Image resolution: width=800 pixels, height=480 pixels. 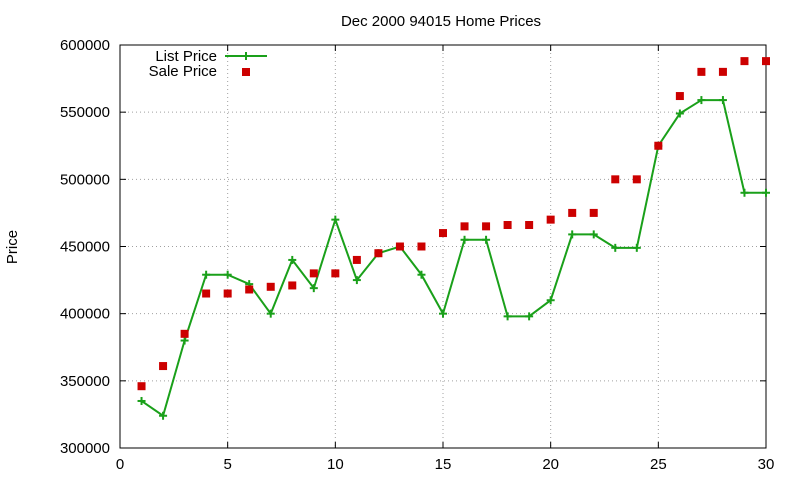 I want to click on y-axis-label: Price, so click(x=12, y=247).